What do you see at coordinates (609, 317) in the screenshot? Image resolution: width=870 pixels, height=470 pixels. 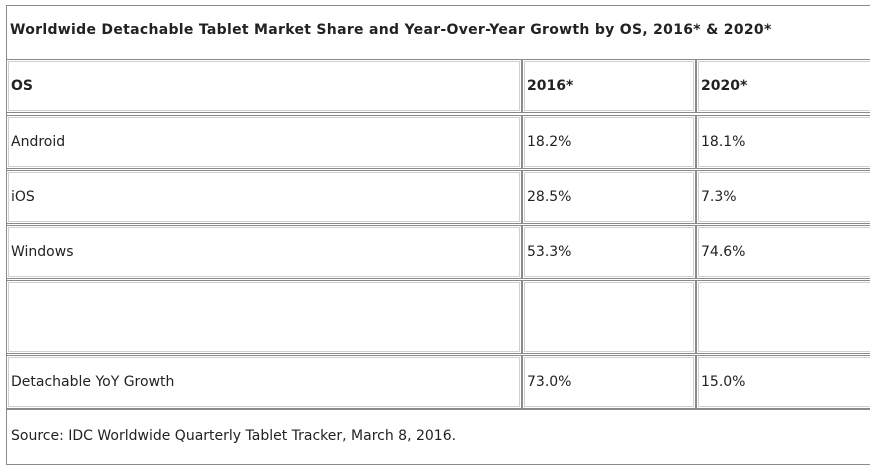 I see `table-row-blank-2016` at bounding box center [609, 317].